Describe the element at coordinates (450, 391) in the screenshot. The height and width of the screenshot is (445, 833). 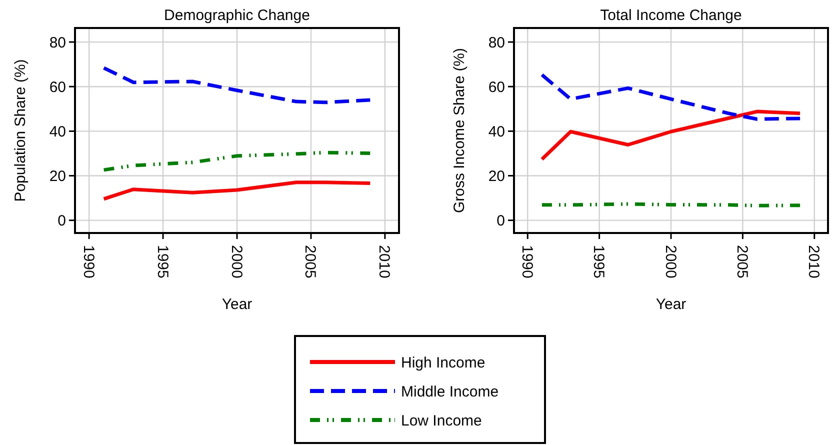
I see `legend-label: Middle Income` at that location.